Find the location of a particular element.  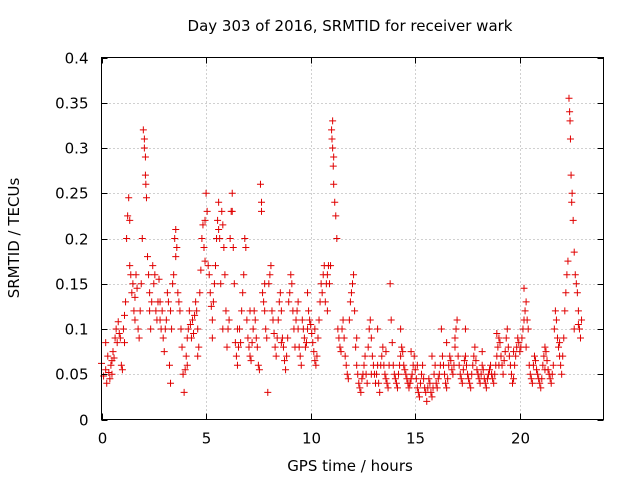

x-tick-label: 20 is located at coordinates (520, 439).